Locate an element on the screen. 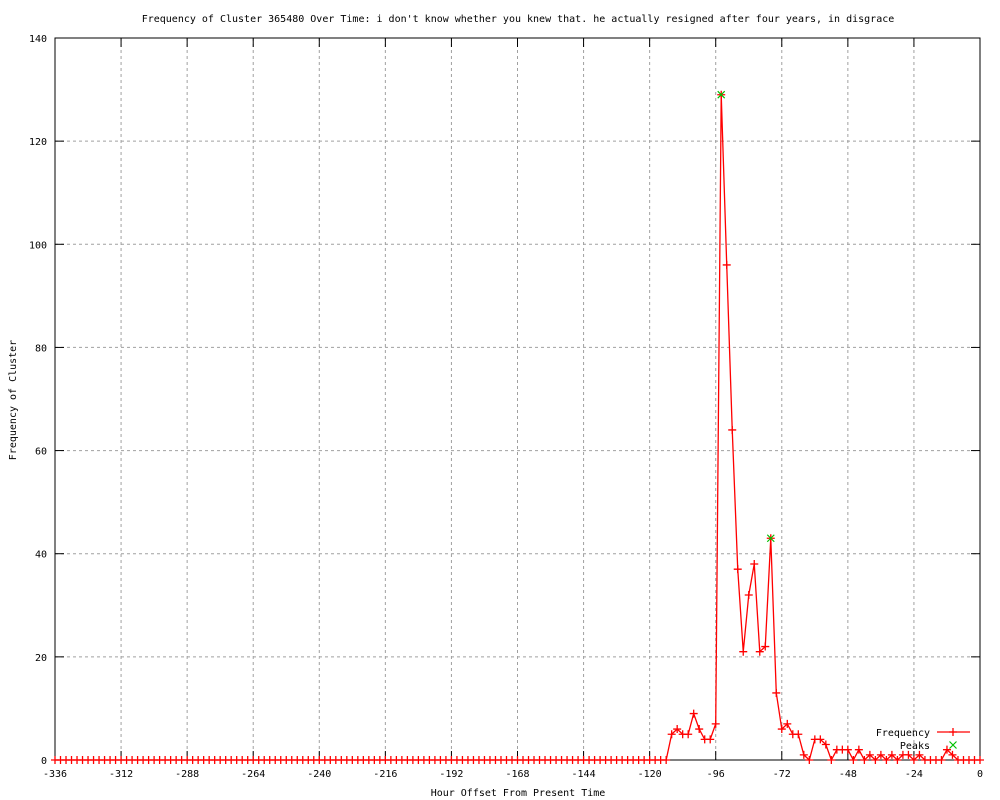 Image resolution: width=1000 pixels, height=800 pixels. legend-marker-frequency is located at coordinates (953, 732).